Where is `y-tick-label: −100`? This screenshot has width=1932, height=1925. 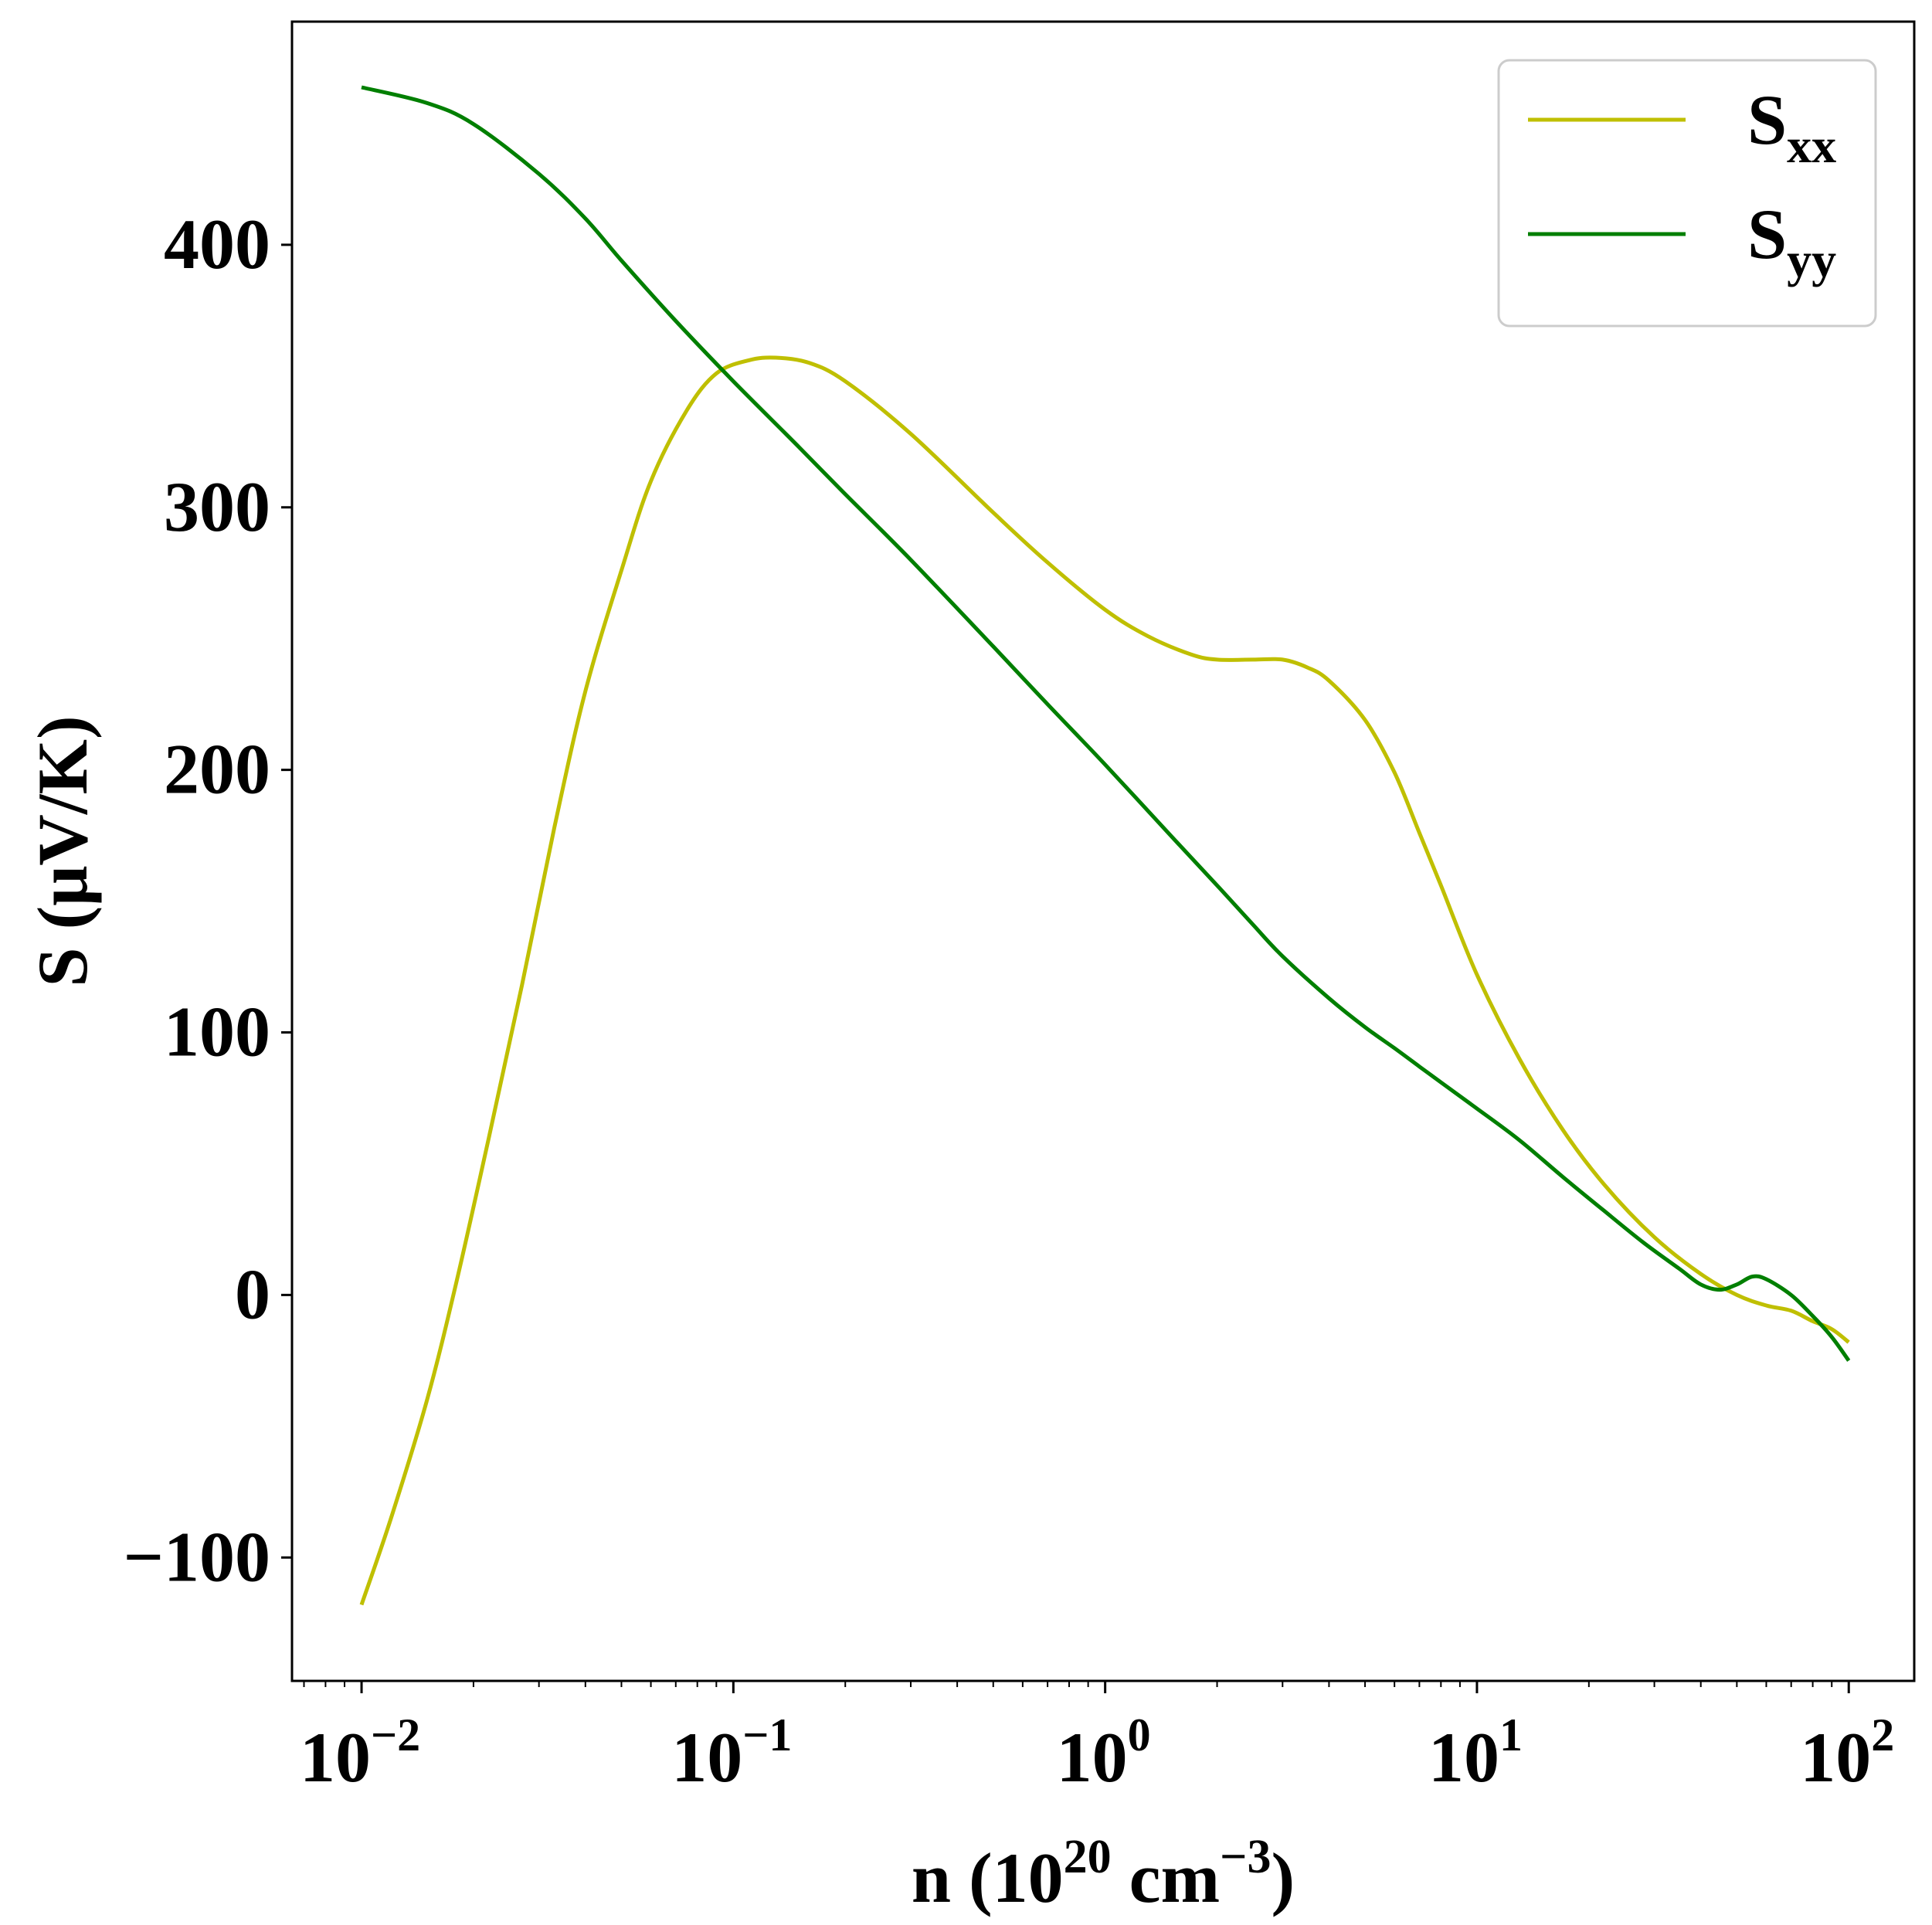 y-tick-label: −100 is located at coordinates (197, 1556).